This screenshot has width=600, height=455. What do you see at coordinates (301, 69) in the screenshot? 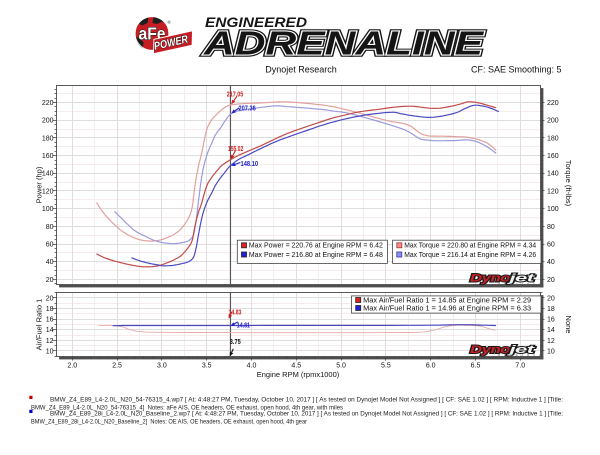
I see `svg-text: Dynojet Research` at bounding box center [301, 69].